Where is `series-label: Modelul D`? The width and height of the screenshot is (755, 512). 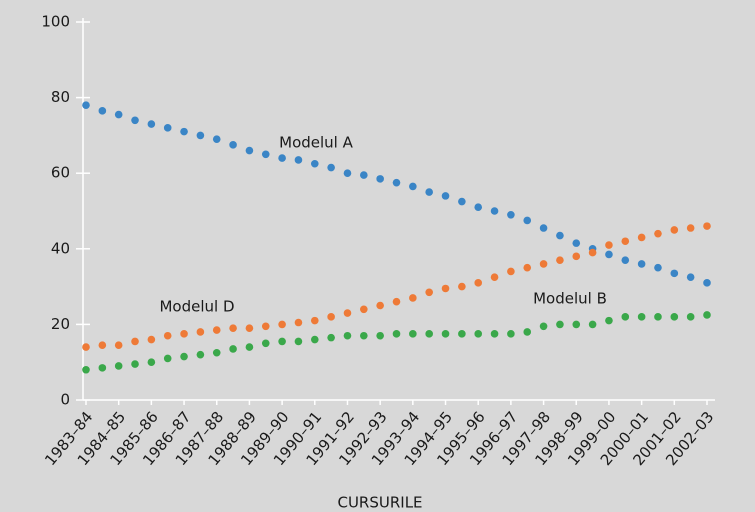
series-label: Modelul D is located at coordinates (196, 307).